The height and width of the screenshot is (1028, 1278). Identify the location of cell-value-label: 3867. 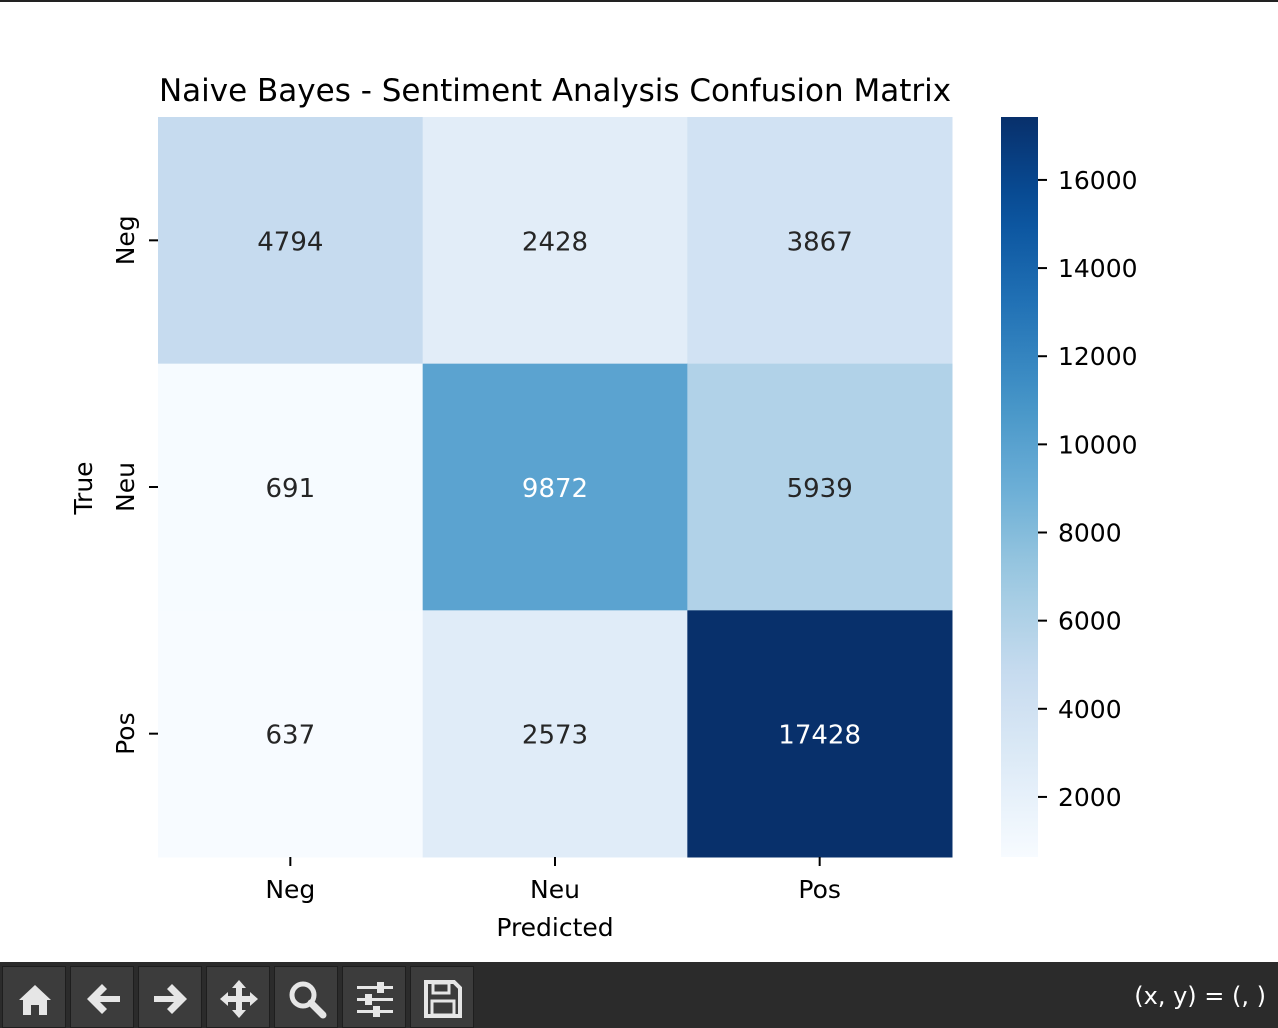
(820, 242).